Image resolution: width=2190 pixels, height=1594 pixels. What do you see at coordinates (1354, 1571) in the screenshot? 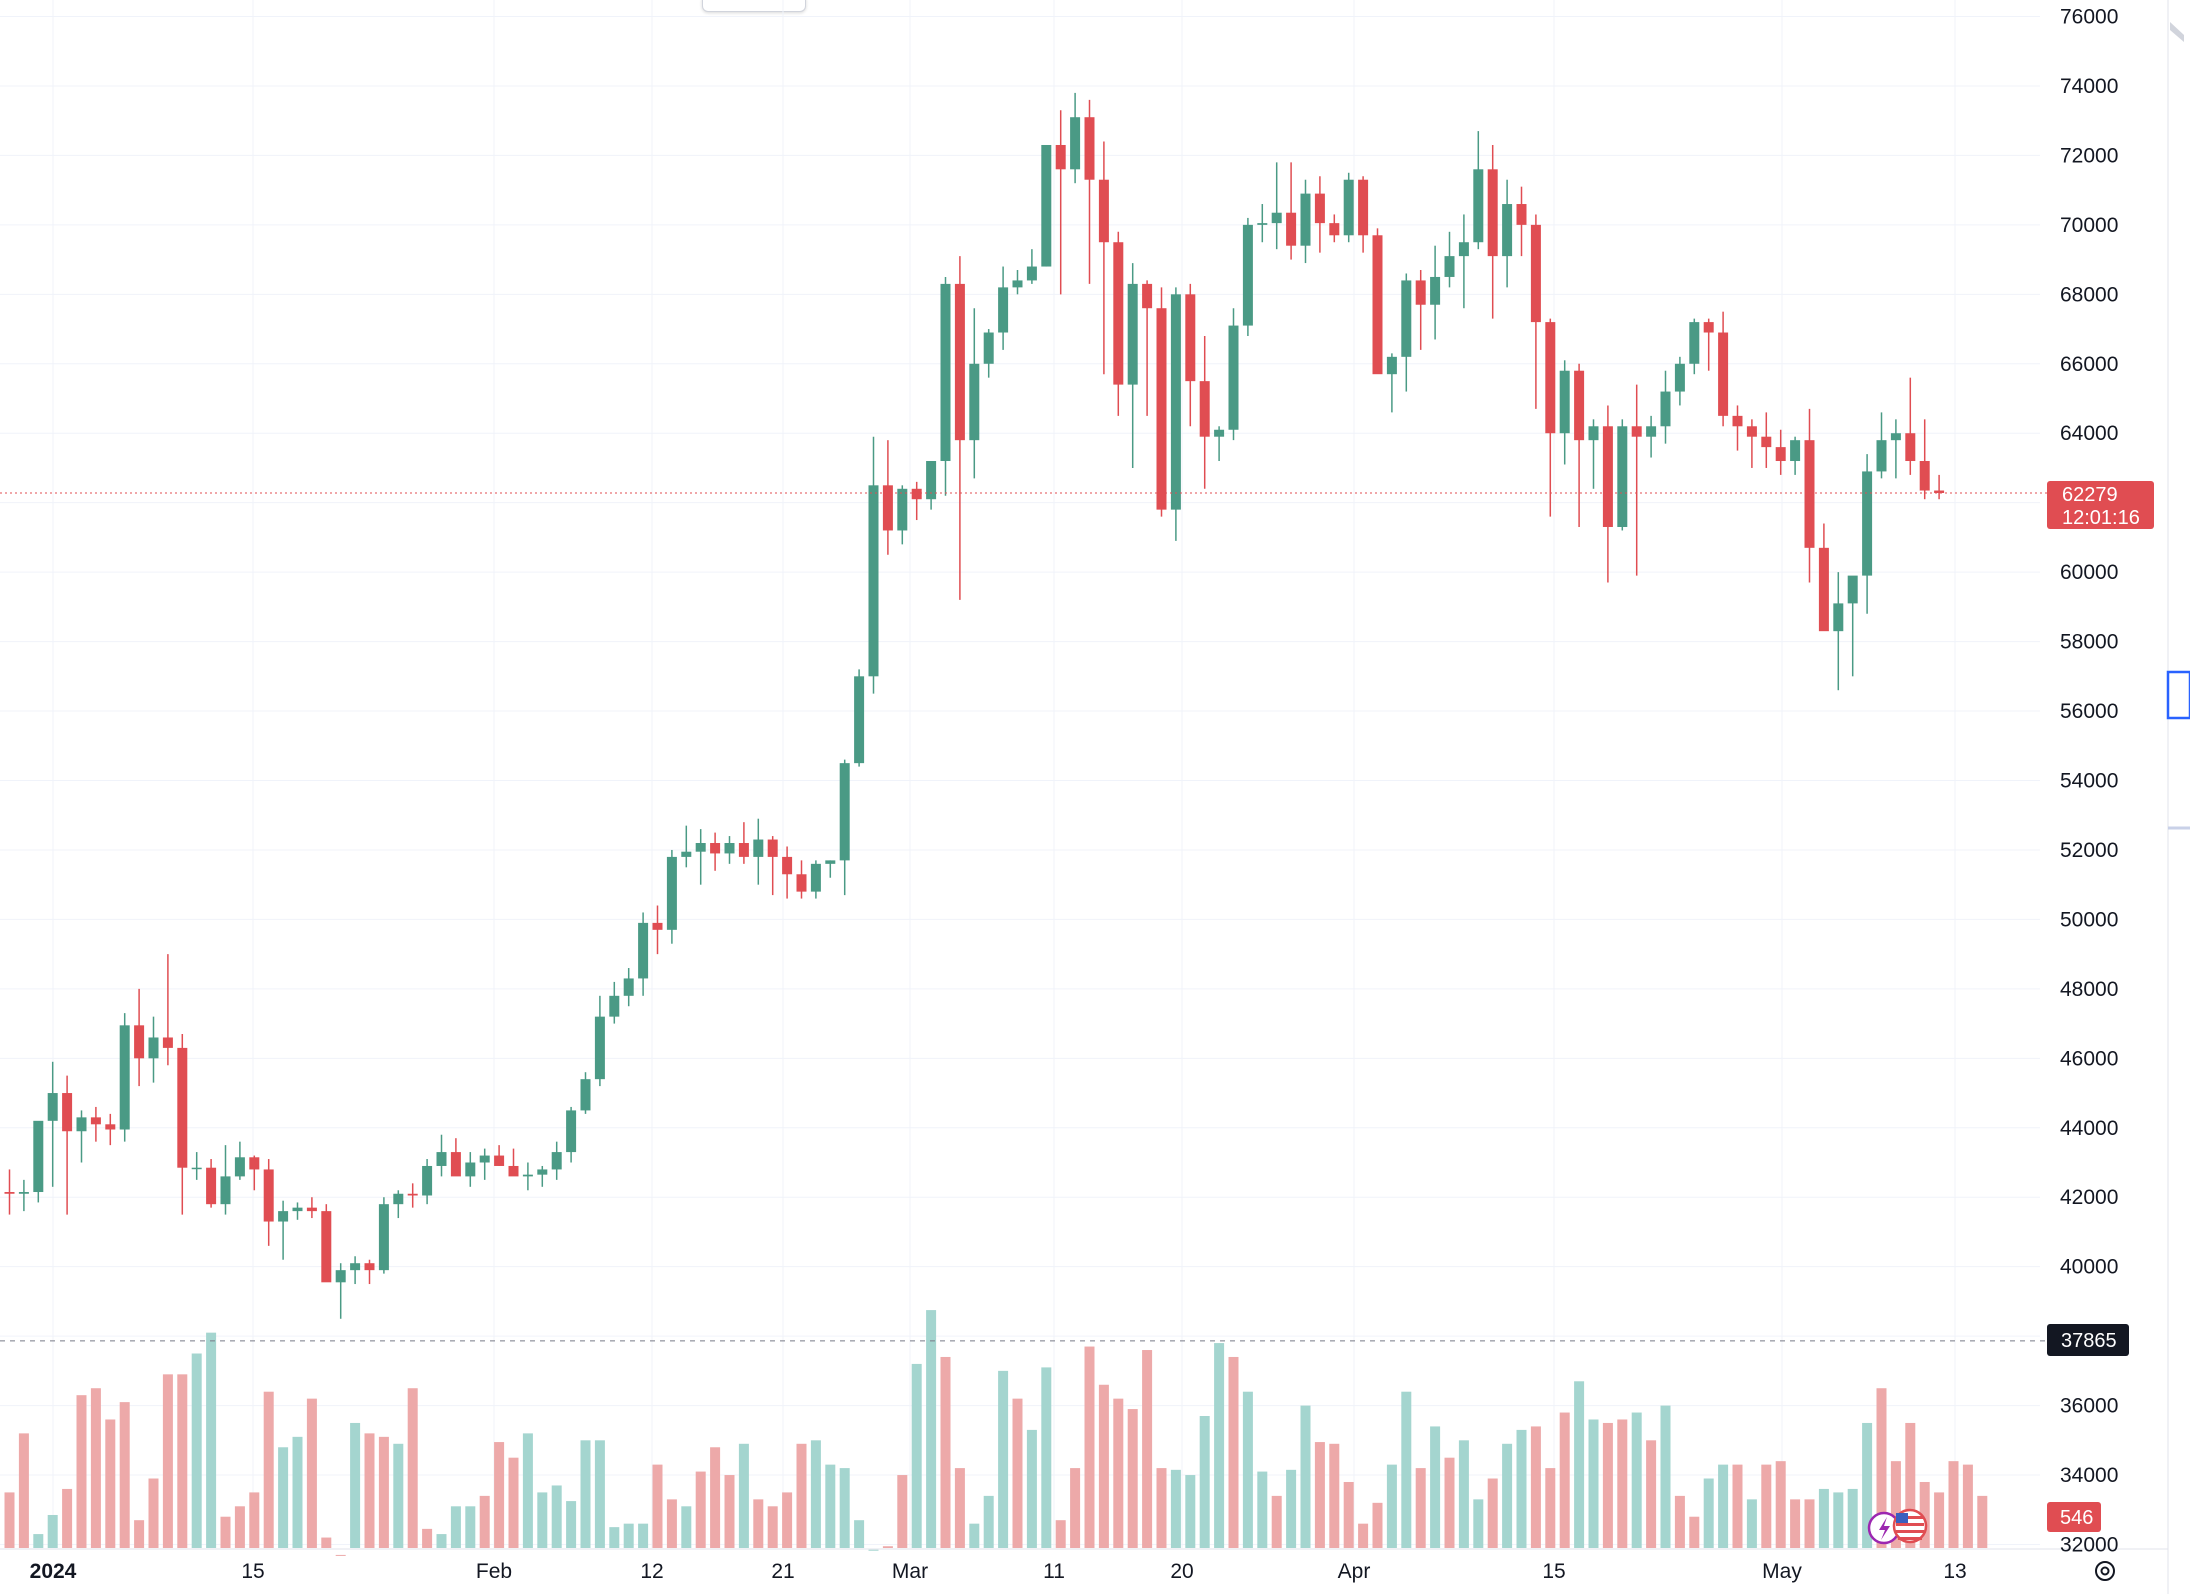
I see `time-tick-label: Apr` at bounding box center [1354, 1571].